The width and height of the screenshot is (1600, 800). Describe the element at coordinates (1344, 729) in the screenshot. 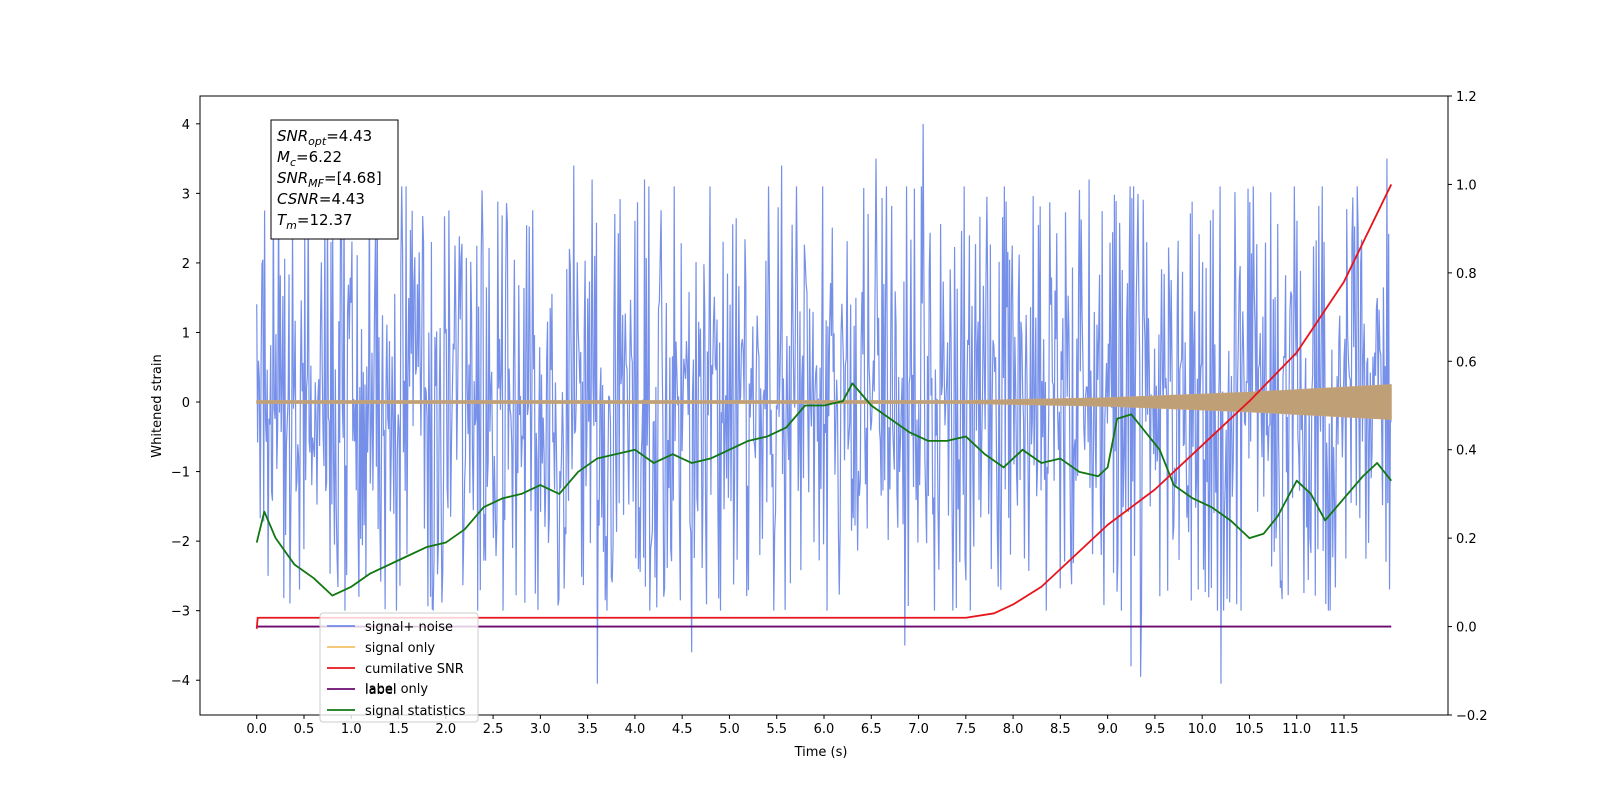

I see `x-tick-label: 11.5` at that location.